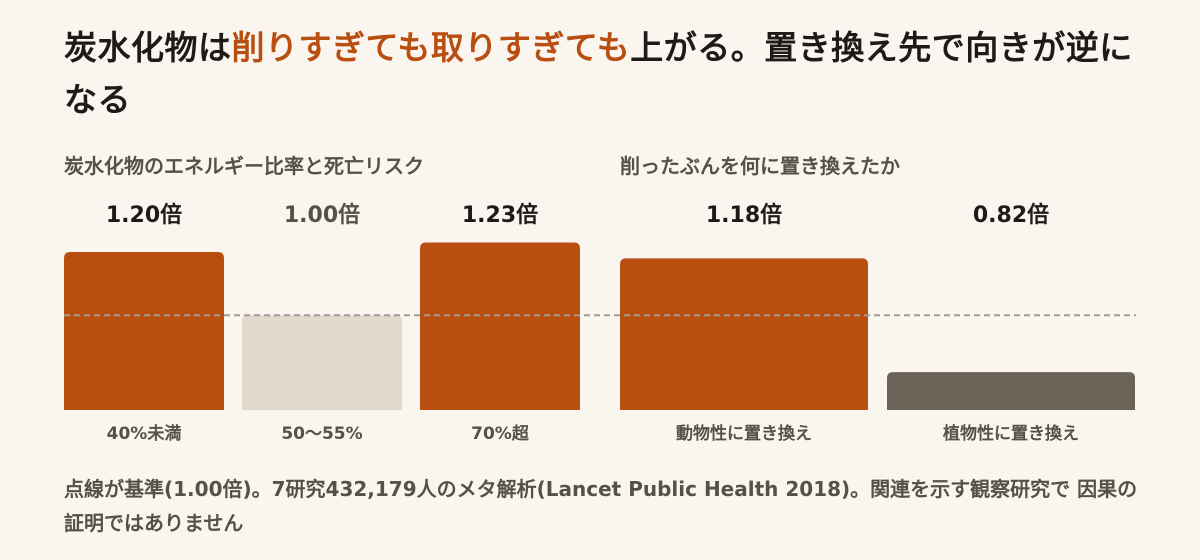 This screenshot has width=1200, height=560. Describe the element at coordinates (744, 433) in the screenshot. I see `category-label: 動物性に置き換え` at that location.